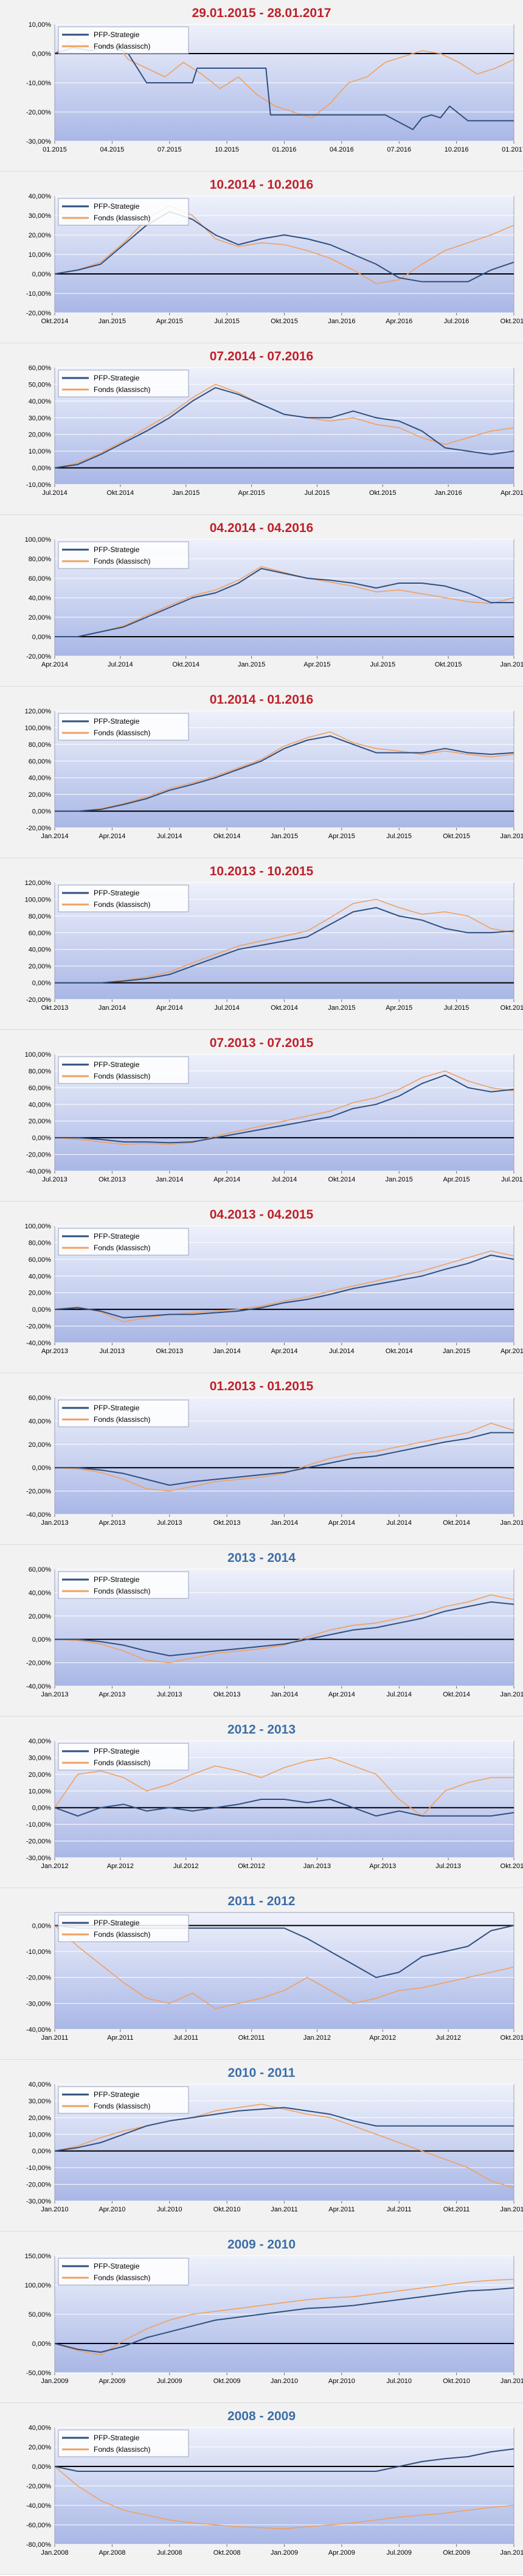  I want to click on y-tick-label: 150,00%, so click(39, 2256).